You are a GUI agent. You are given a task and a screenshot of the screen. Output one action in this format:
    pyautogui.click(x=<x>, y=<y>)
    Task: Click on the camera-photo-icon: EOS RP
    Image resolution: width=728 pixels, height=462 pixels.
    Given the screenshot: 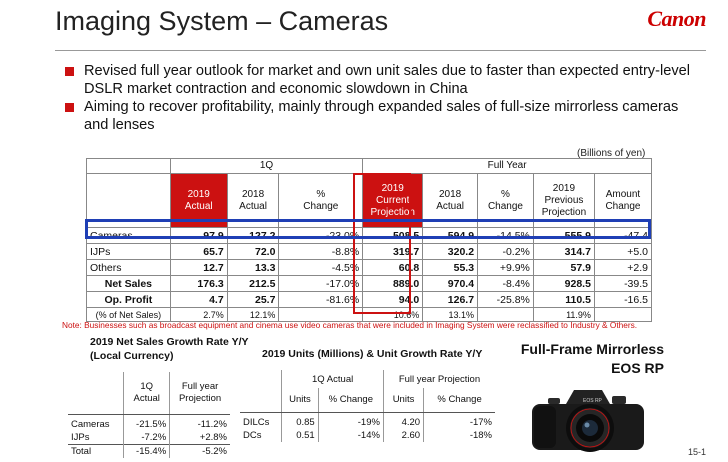 What is the action you would take?
    pyautogui.click(x=588, y=421)
    